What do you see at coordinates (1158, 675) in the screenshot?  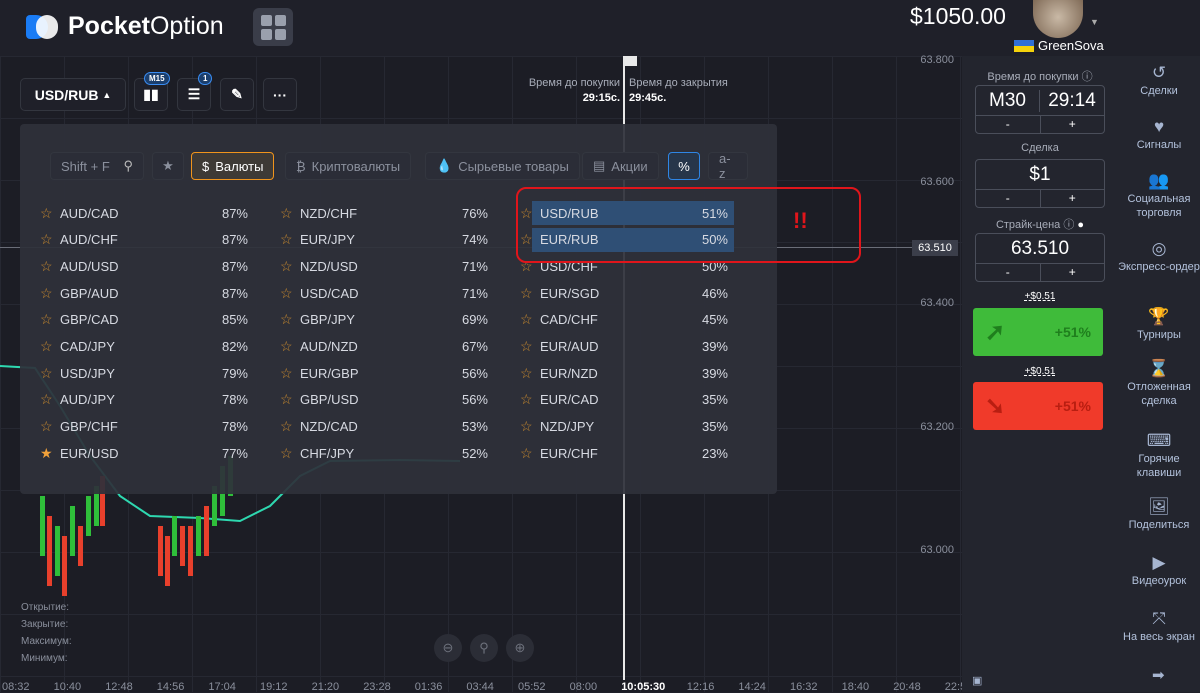 I see `arrow-right-icon: ➡` at bounding box center [1158, 675].